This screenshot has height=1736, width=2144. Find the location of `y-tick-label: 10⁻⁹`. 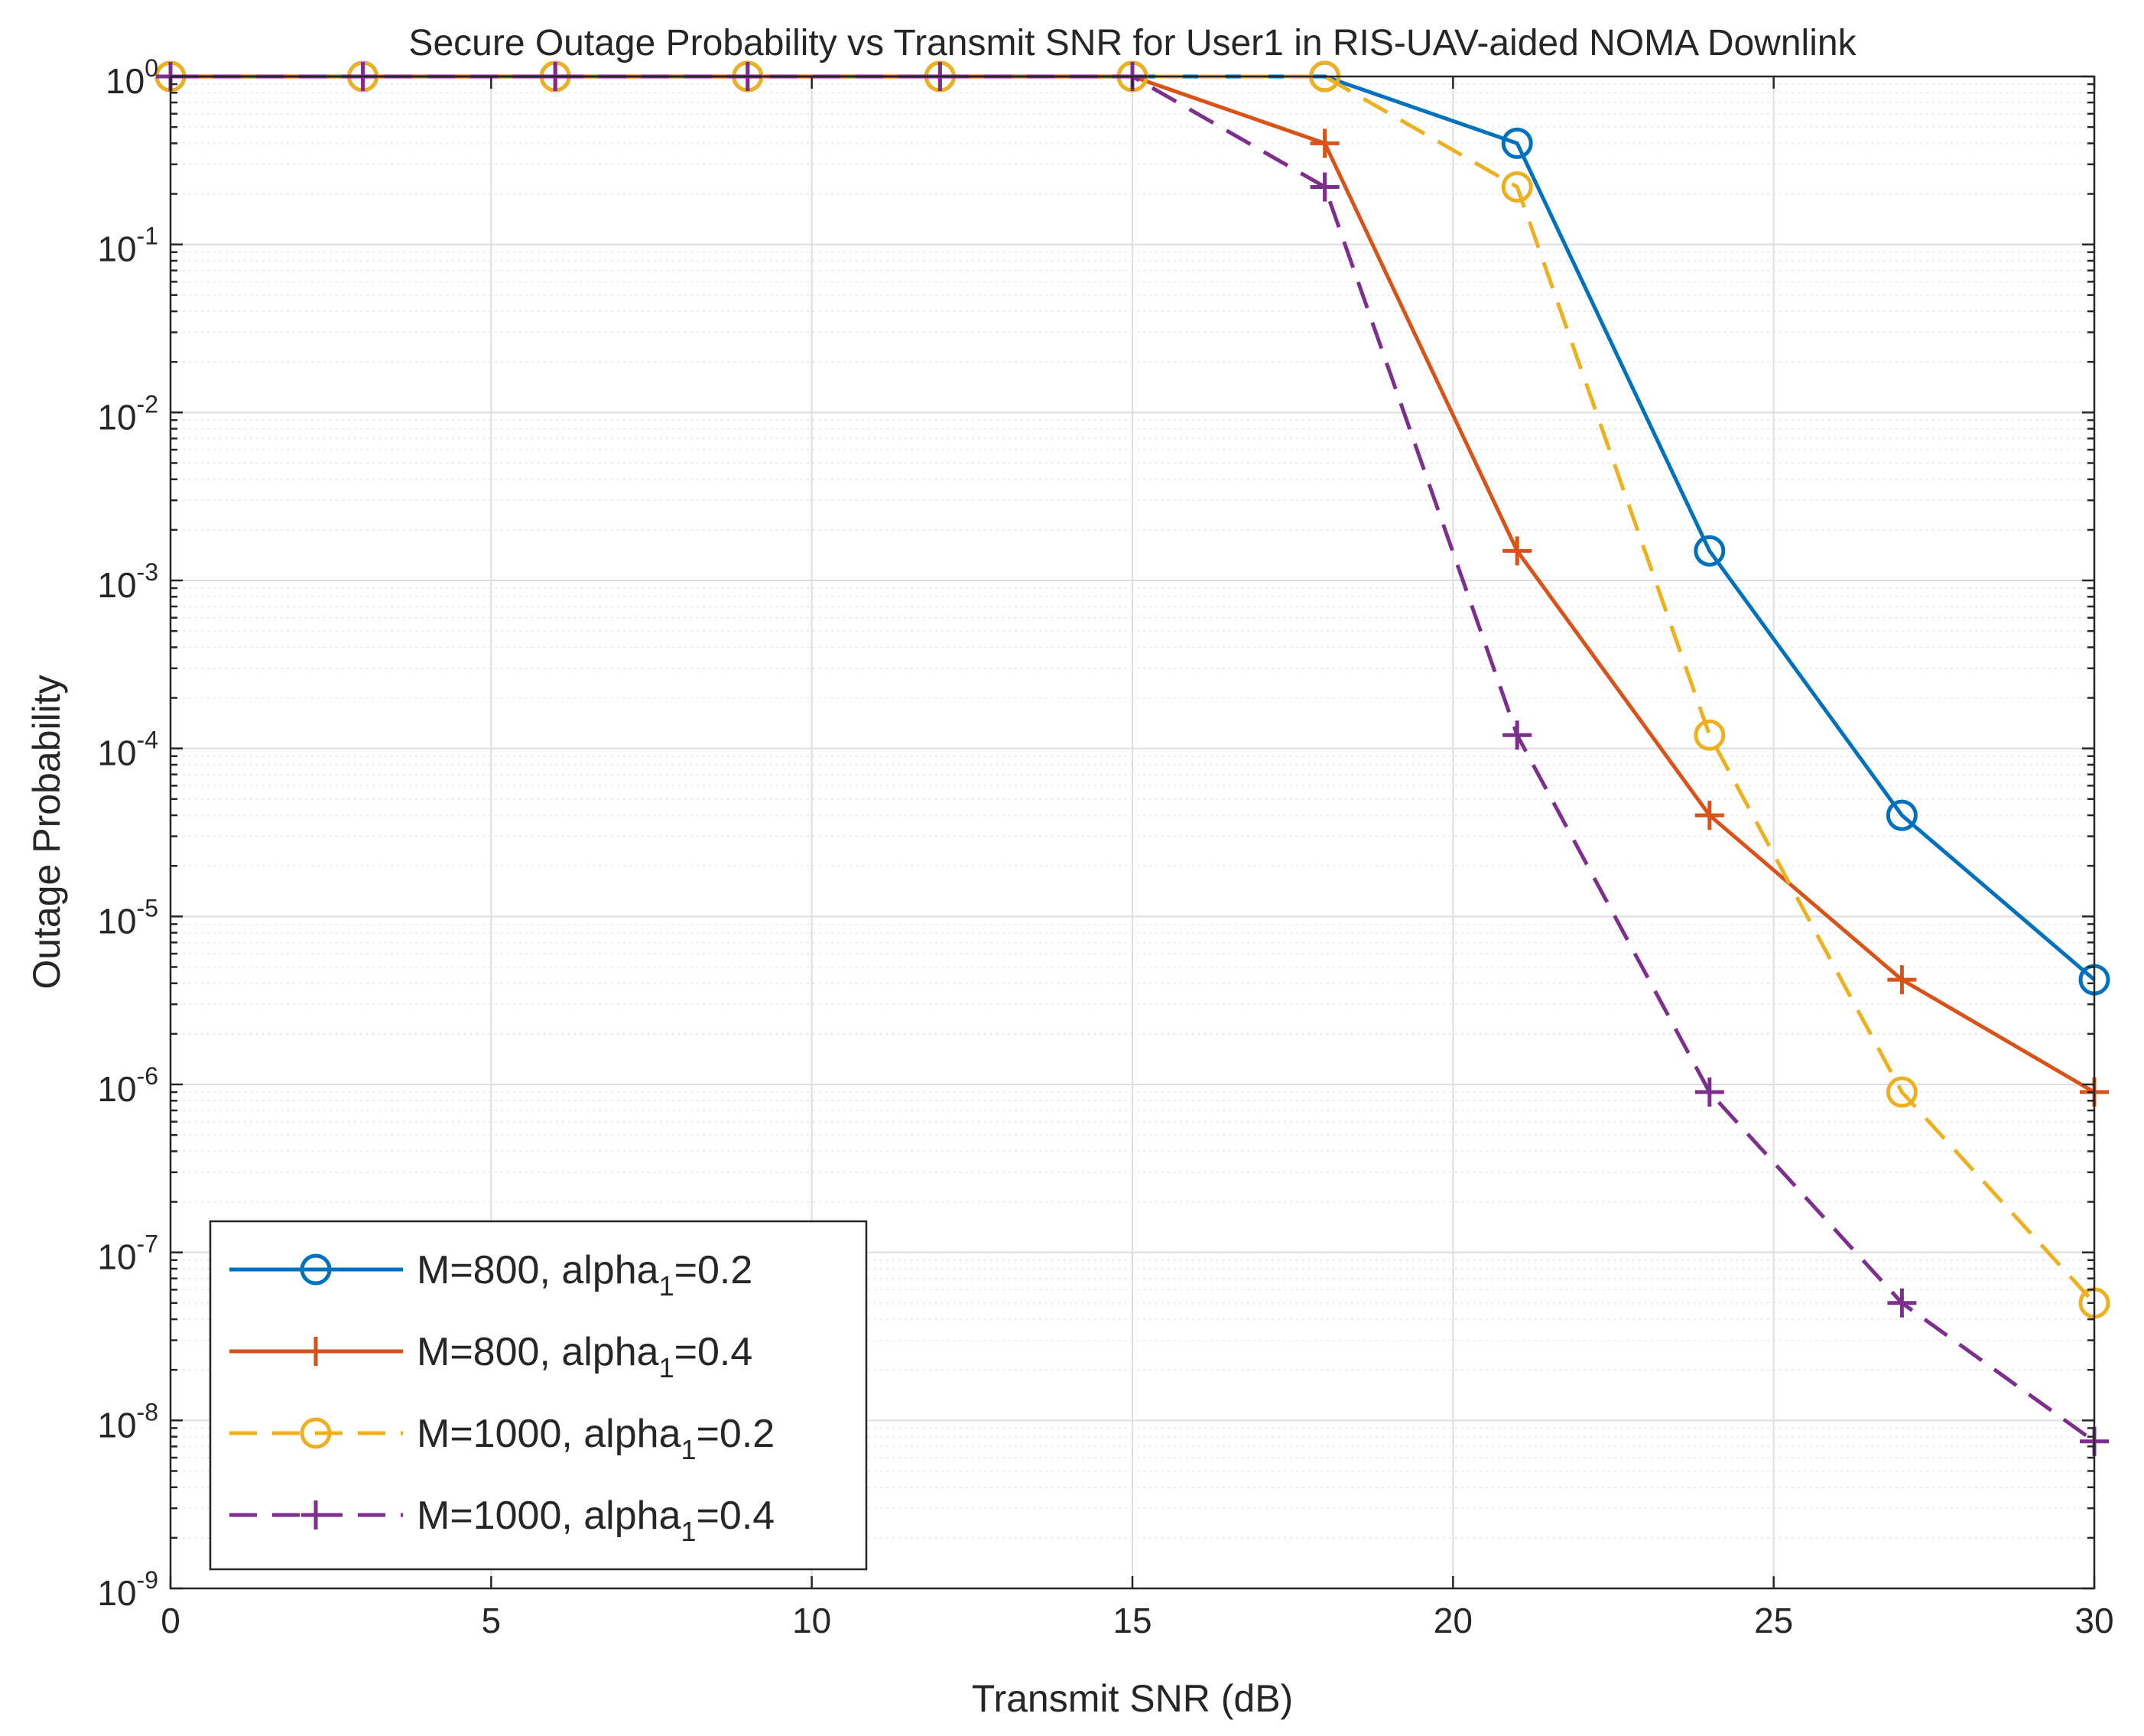

y-tick-label: 10⁻⁹ is located at coordinates (127, 1589).